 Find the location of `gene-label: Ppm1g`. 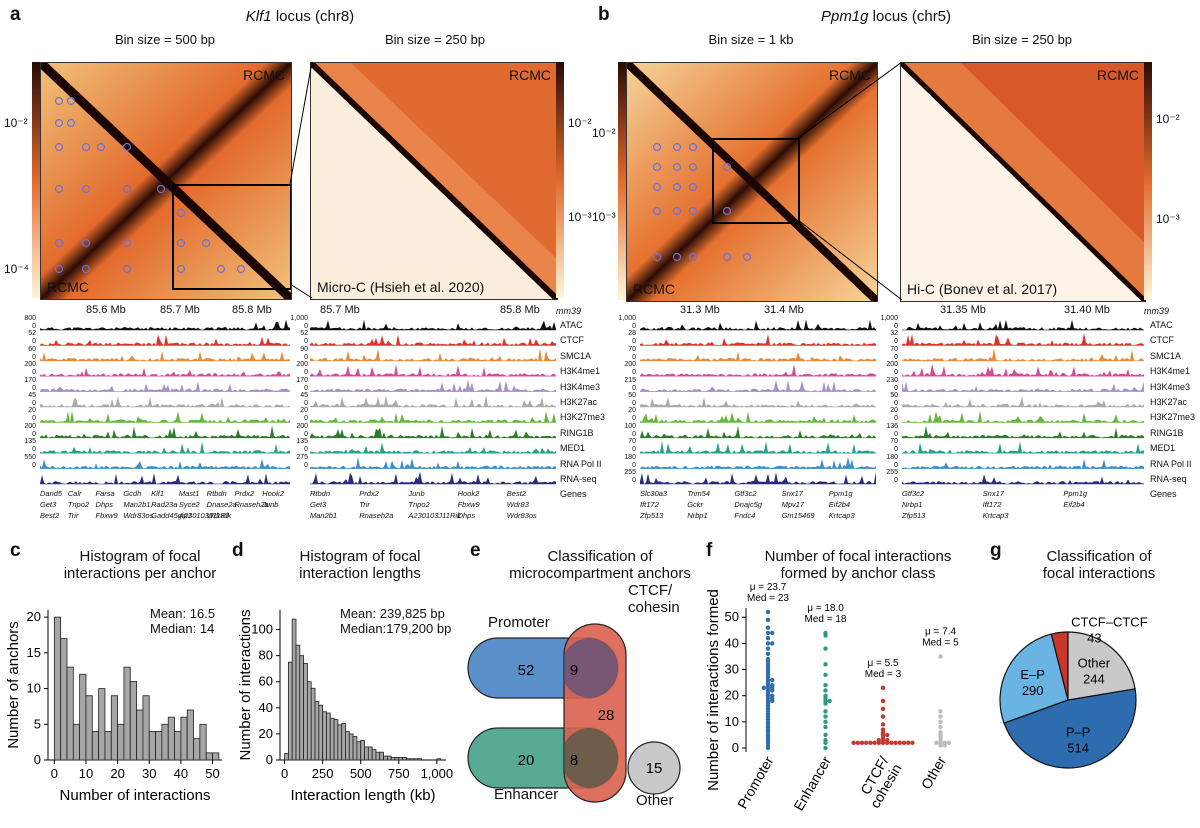

gene-label: Ppm1g is located at coordinates (840, 493).